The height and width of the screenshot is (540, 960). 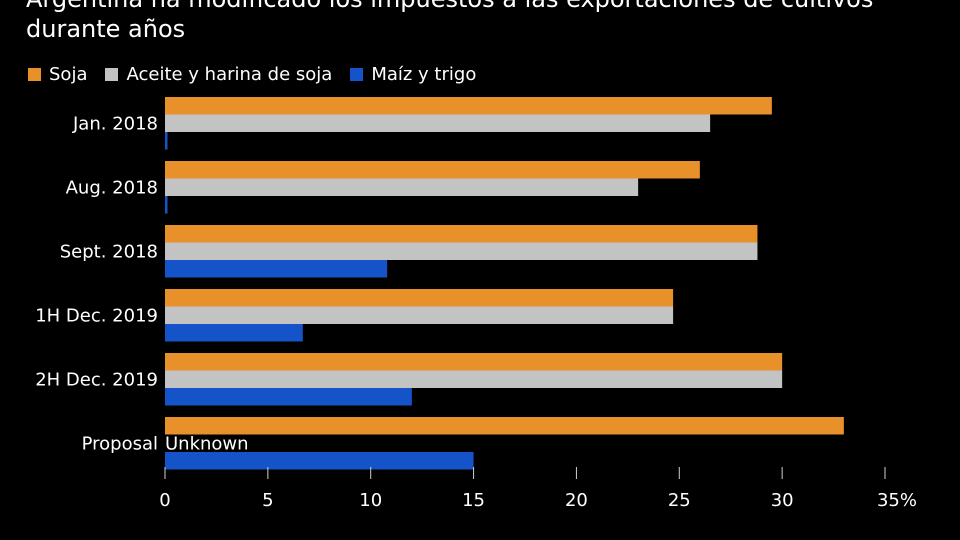 I want to click on legend-swatch-soja, so click(x=34, y=74).